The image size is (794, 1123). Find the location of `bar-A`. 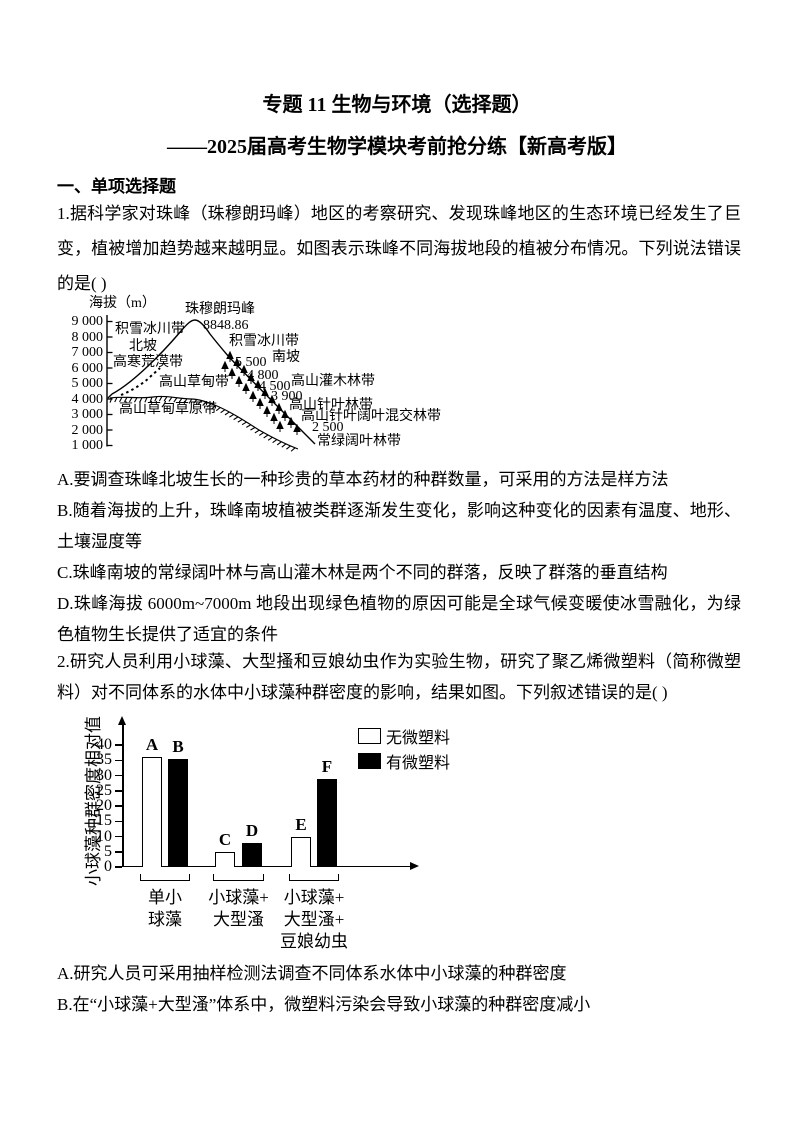

bar-A is located at coordinates (152, 812).